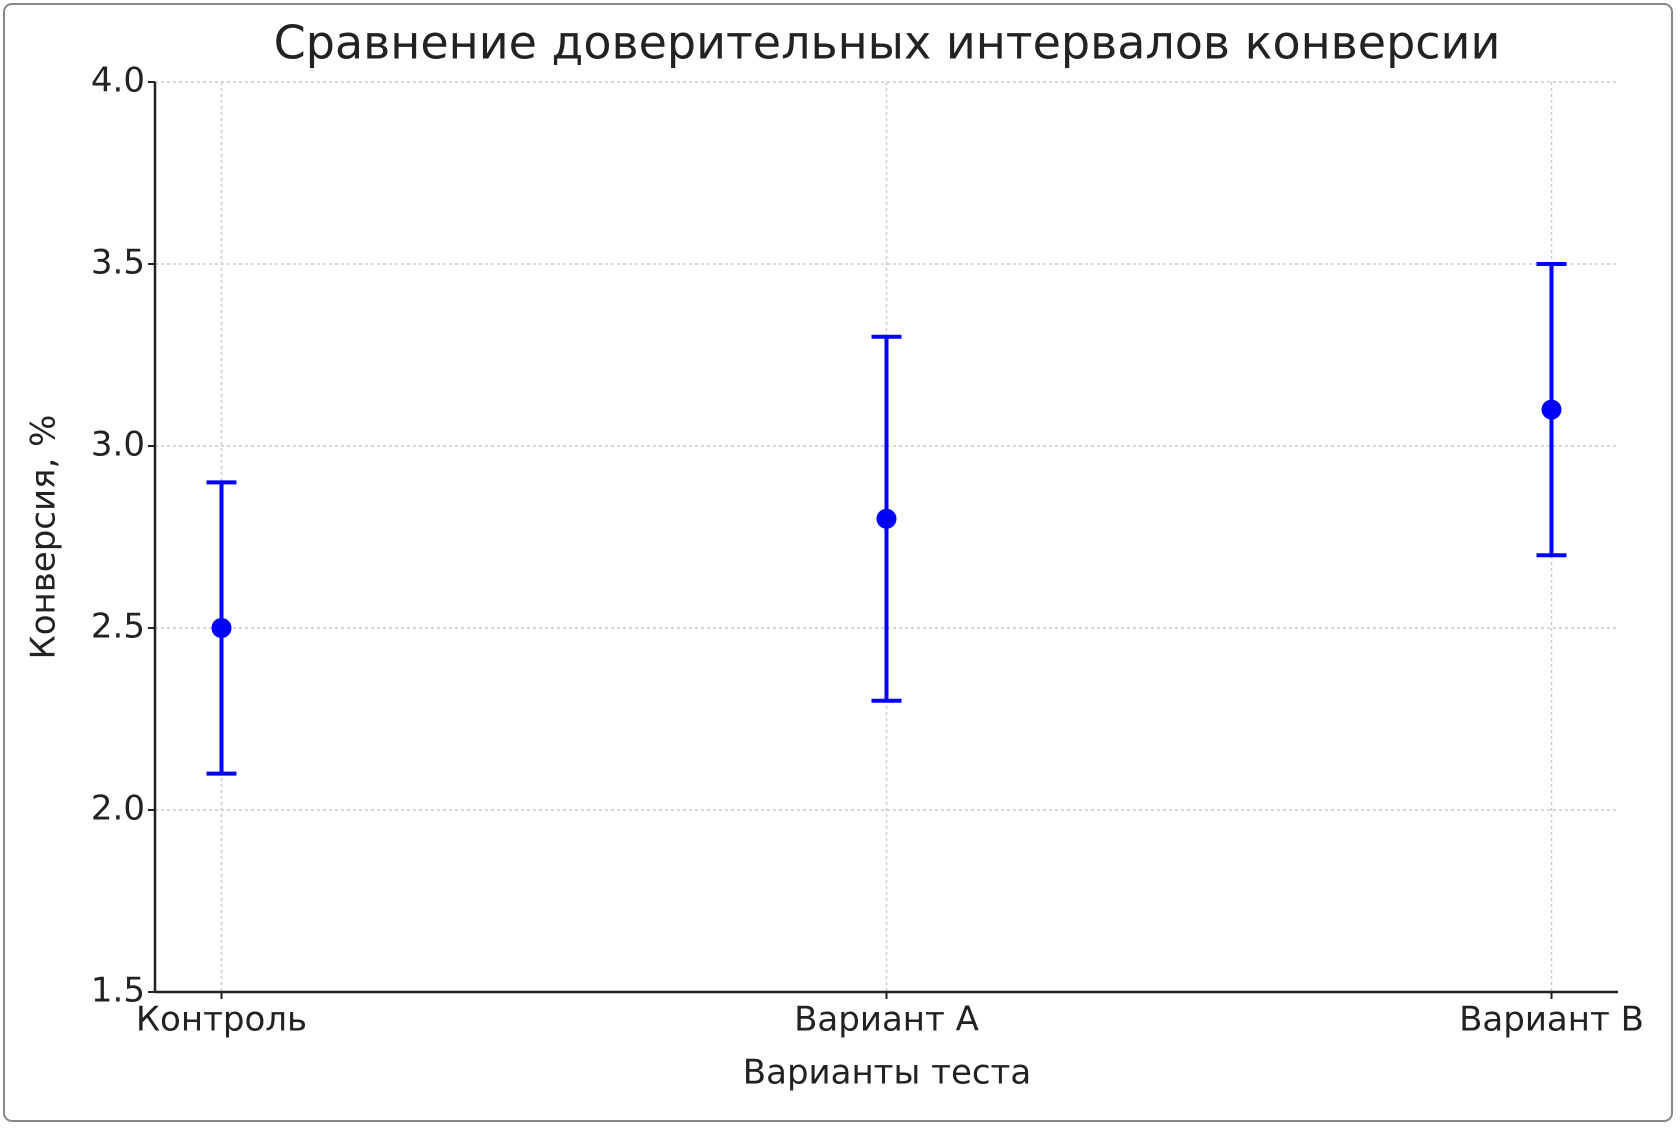  What do you see at coordinates (118, 991) in the screenshot?
I see `y-tick-label: 1.5` at bounding box center [118, 991].